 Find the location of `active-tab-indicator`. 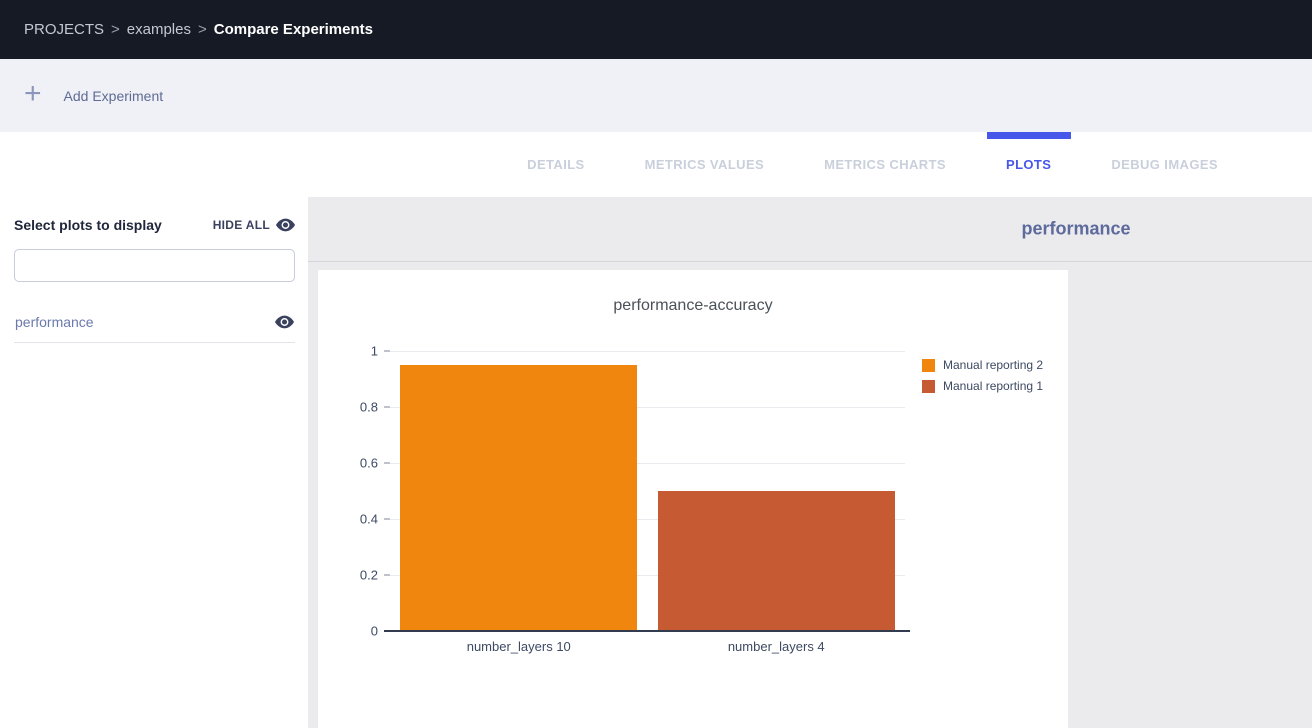

active-tab-indicator is located at coordinates (1028, 135).